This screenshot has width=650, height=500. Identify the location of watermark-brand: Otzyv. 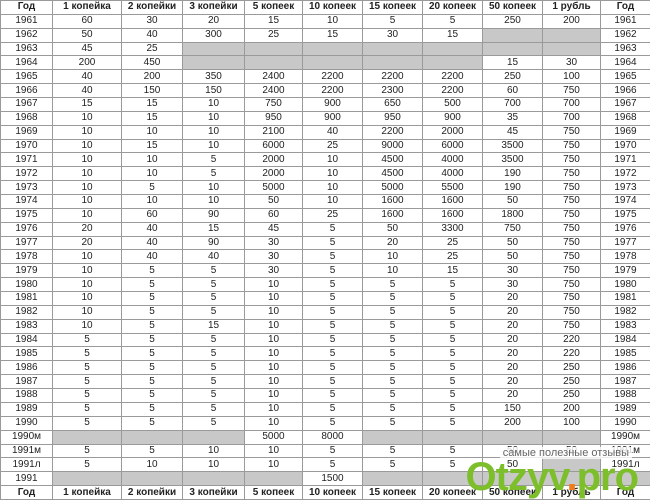
(515, 477).